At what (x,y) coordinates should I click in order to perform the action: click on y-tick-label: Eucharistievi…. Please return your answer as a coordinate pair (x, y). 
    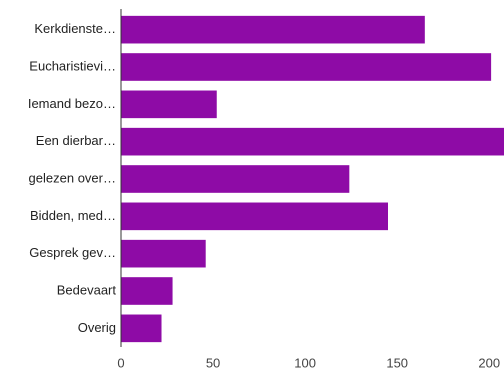
    Looking at the image, I should click on (72, 65).